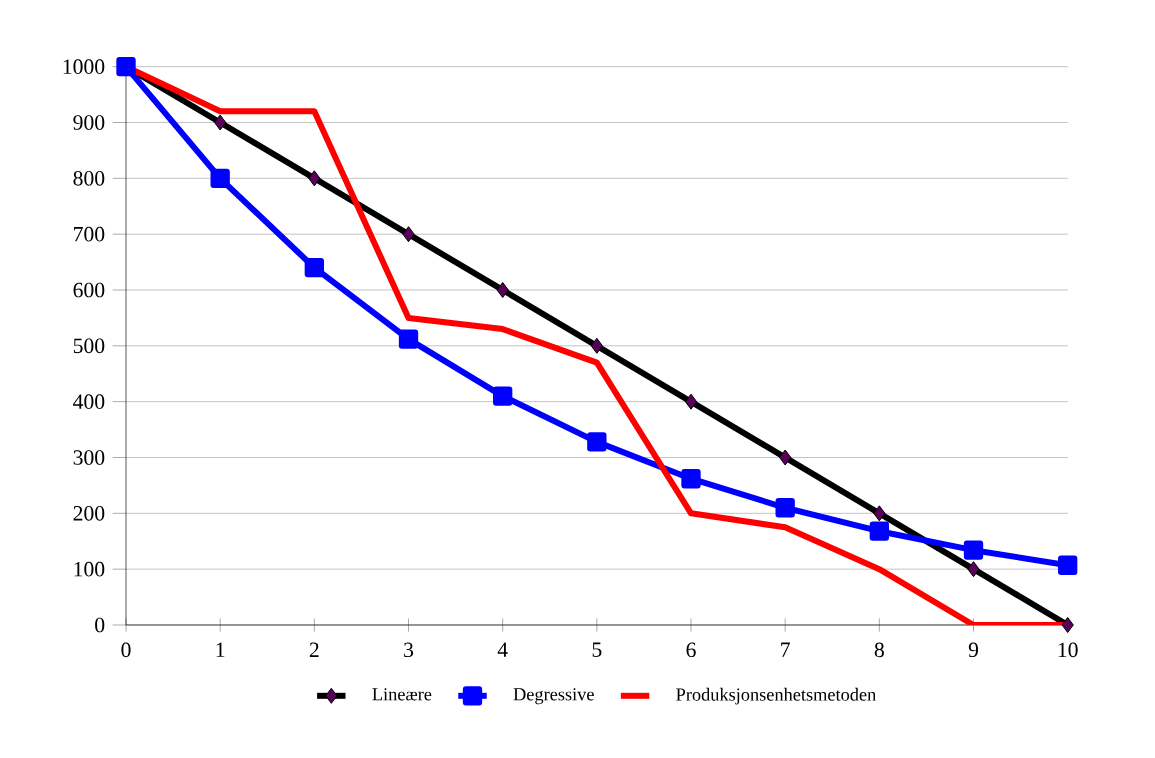  What do you see at coordinates (89, 345) in the screenshot?
I see `y-tick-label: 500` at bounding box center [89, 345].